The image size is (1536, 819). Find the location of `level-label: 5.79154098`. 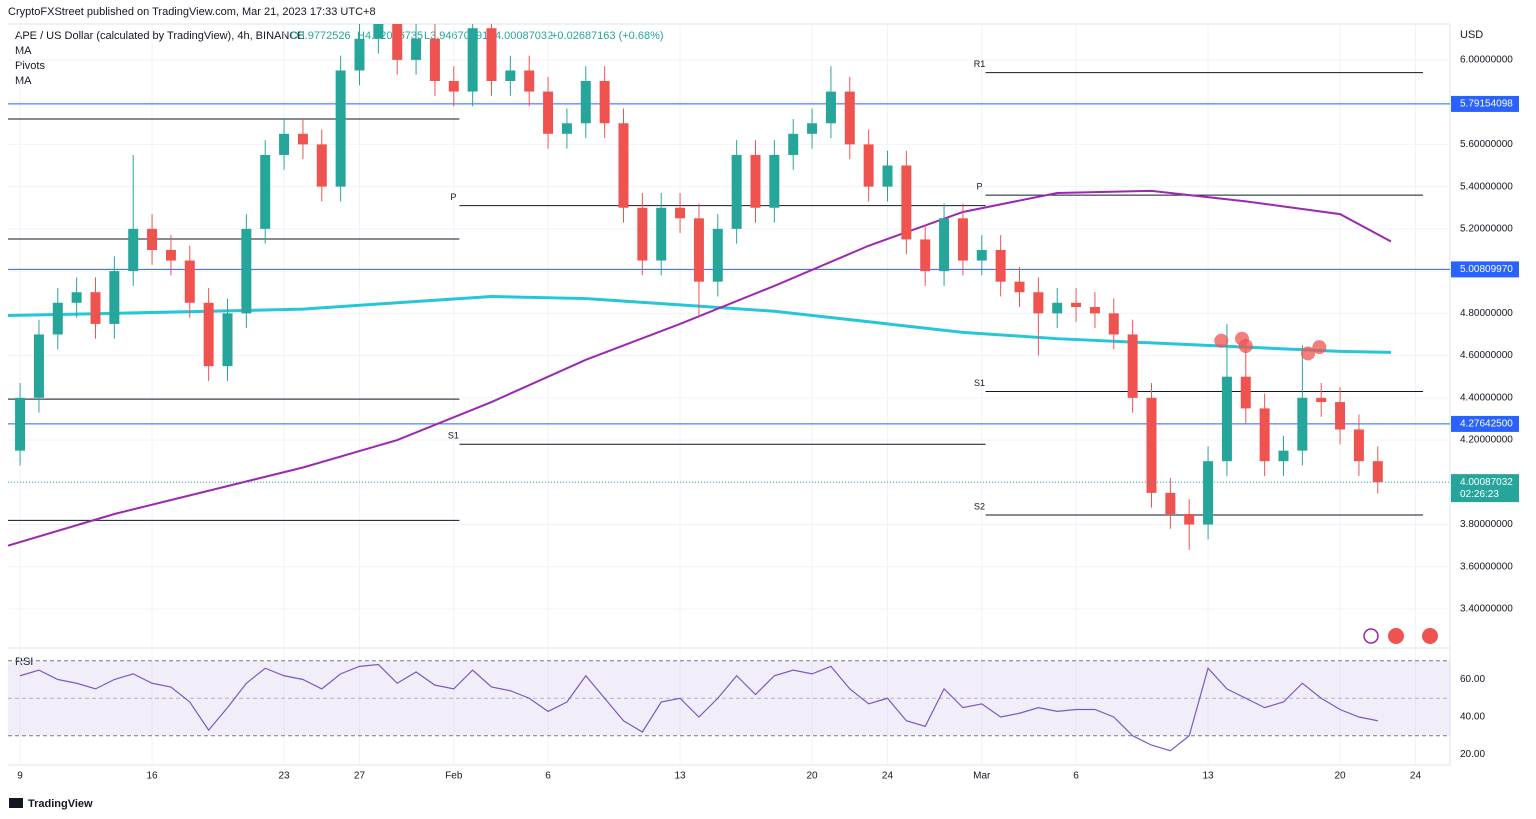

level-label: 5.79154098 is located at coordinates (1486, 104).